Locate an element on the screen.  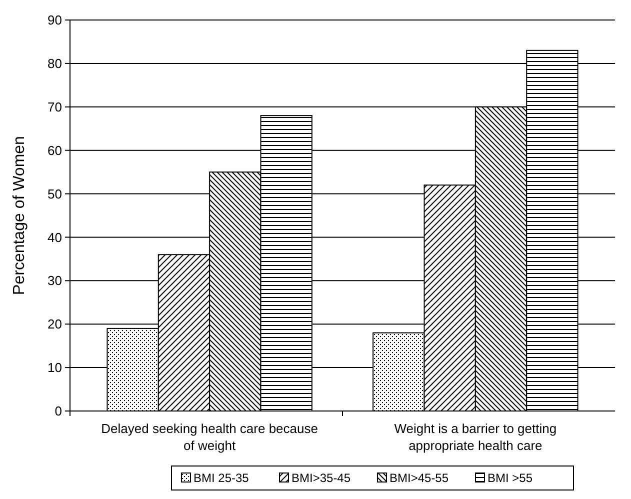
x-tick-label: Delayed seeking health care because of weight is located at coordinates (209, 437).